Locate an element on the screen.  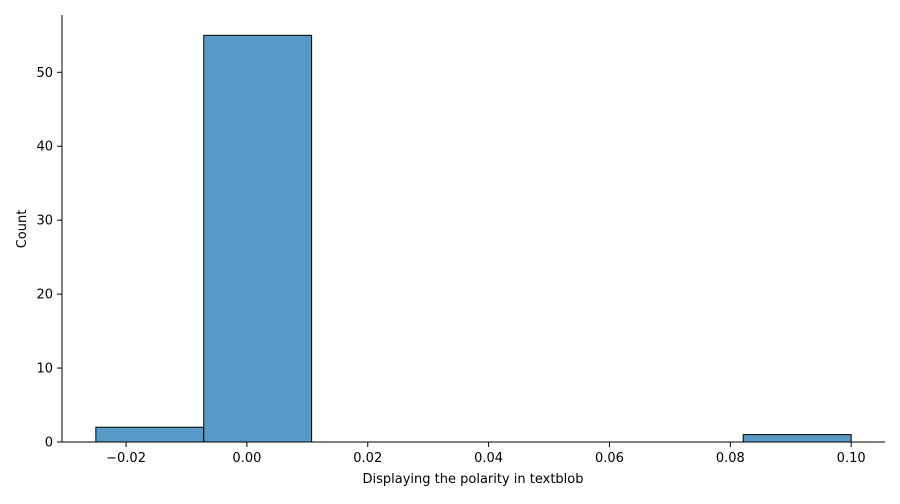
y-tick-label: 10 is located at coordinates (44, 369).